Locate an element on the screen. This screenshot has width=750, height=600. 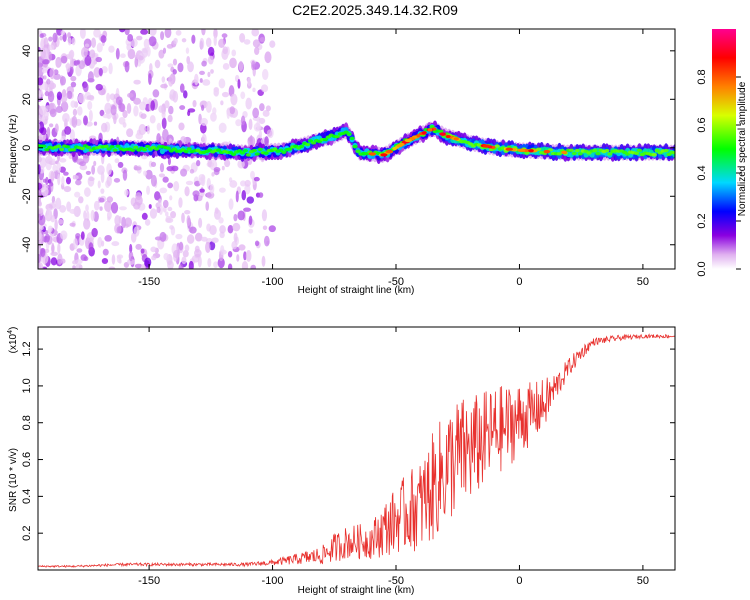
snr-ylabel: SNR (10 * v/v) is located at coordinates (13, 480).